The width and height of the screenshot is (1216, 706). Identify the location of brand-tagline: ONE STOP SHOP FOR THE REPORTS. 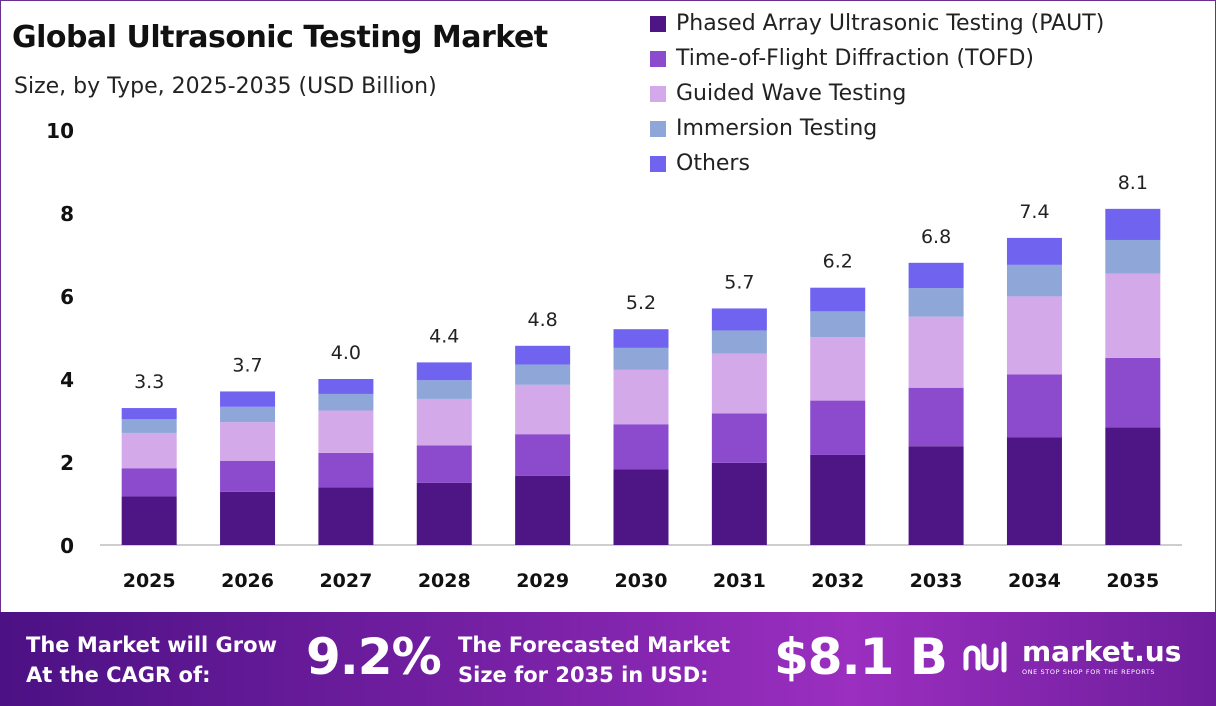
(1089, 672).